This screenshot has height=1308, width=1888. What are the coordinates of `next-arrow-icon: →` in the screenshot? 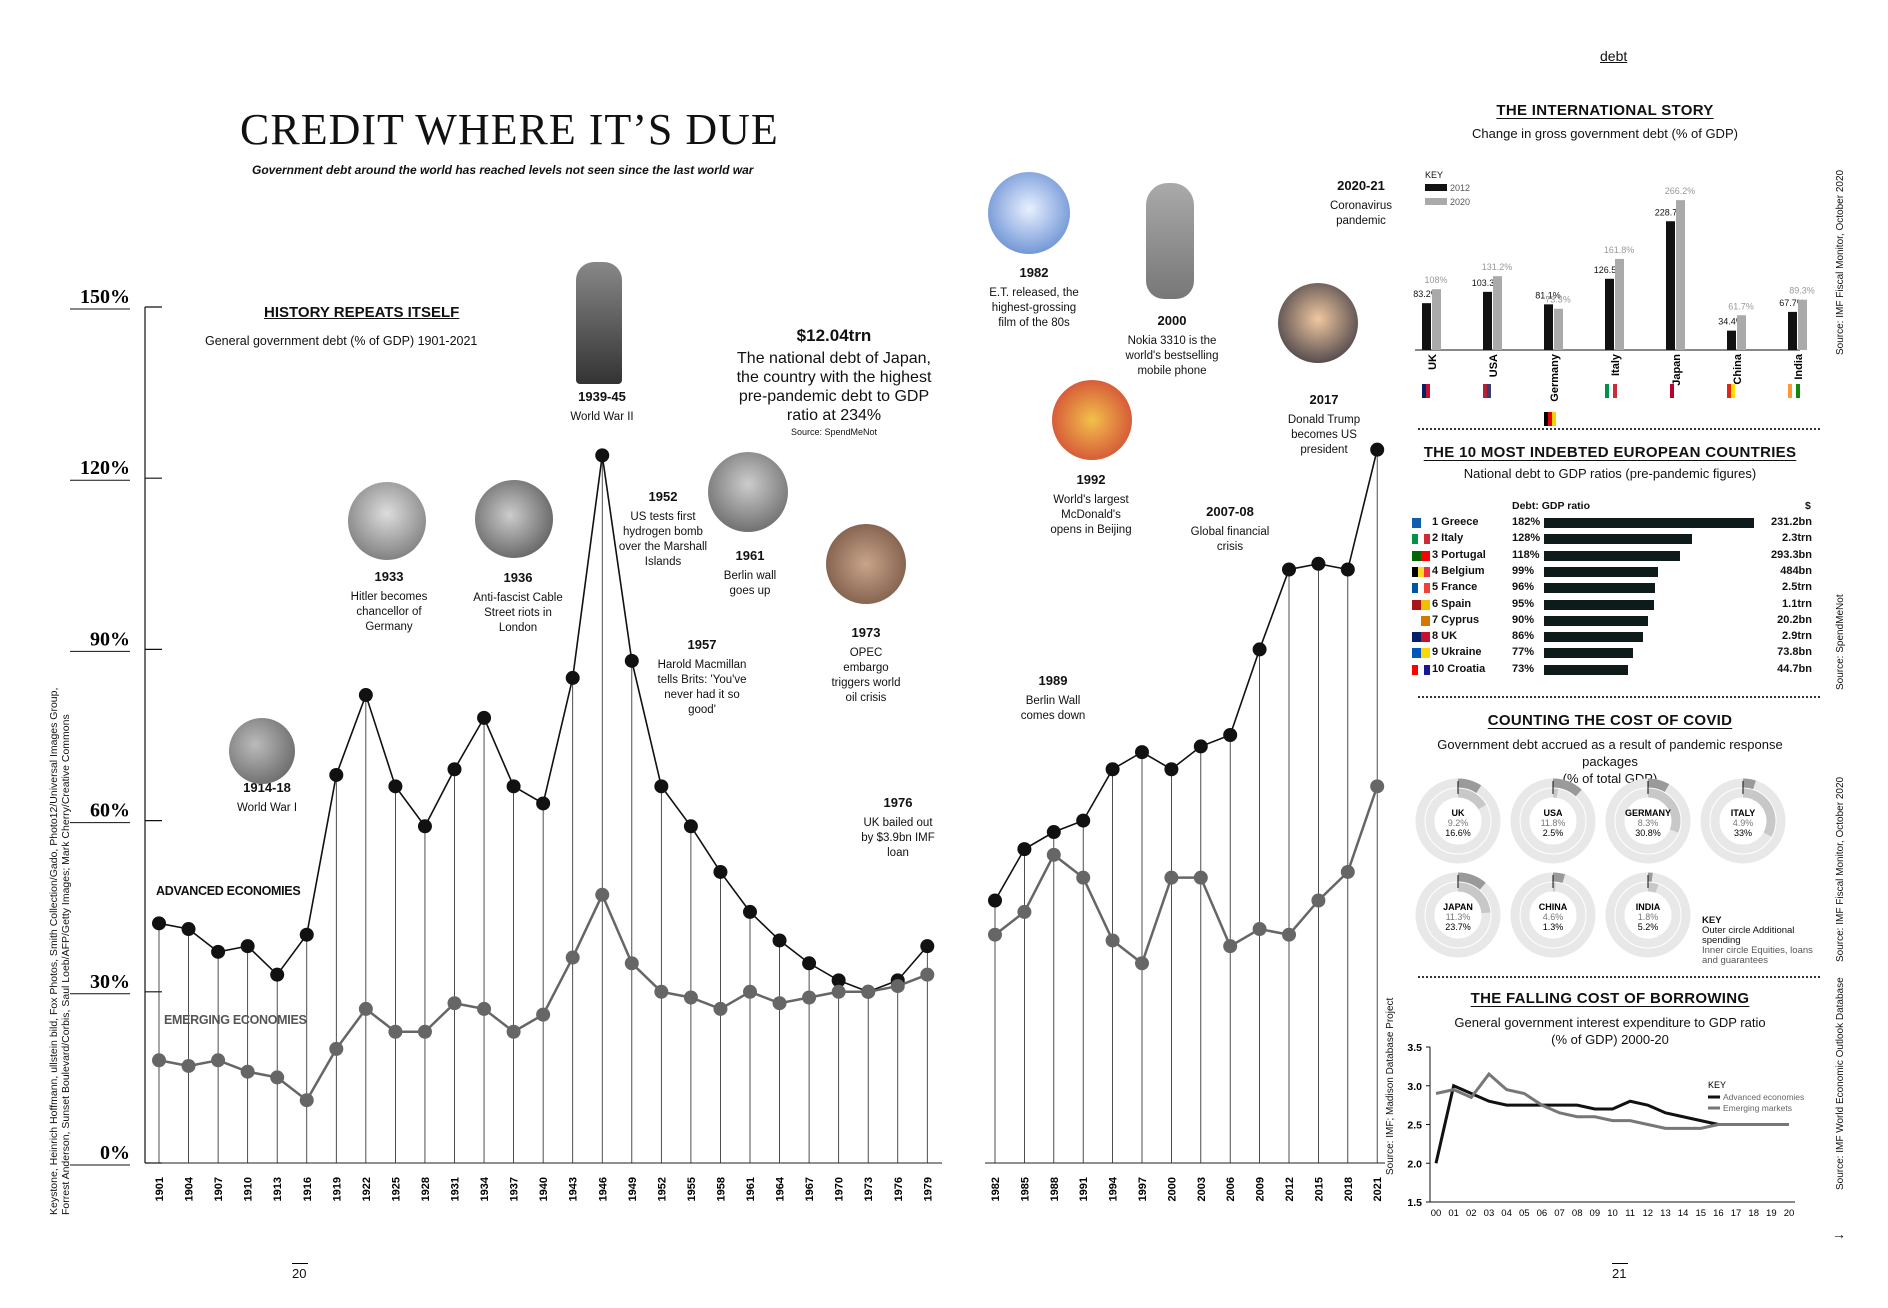 It's located at (1839, 1234).